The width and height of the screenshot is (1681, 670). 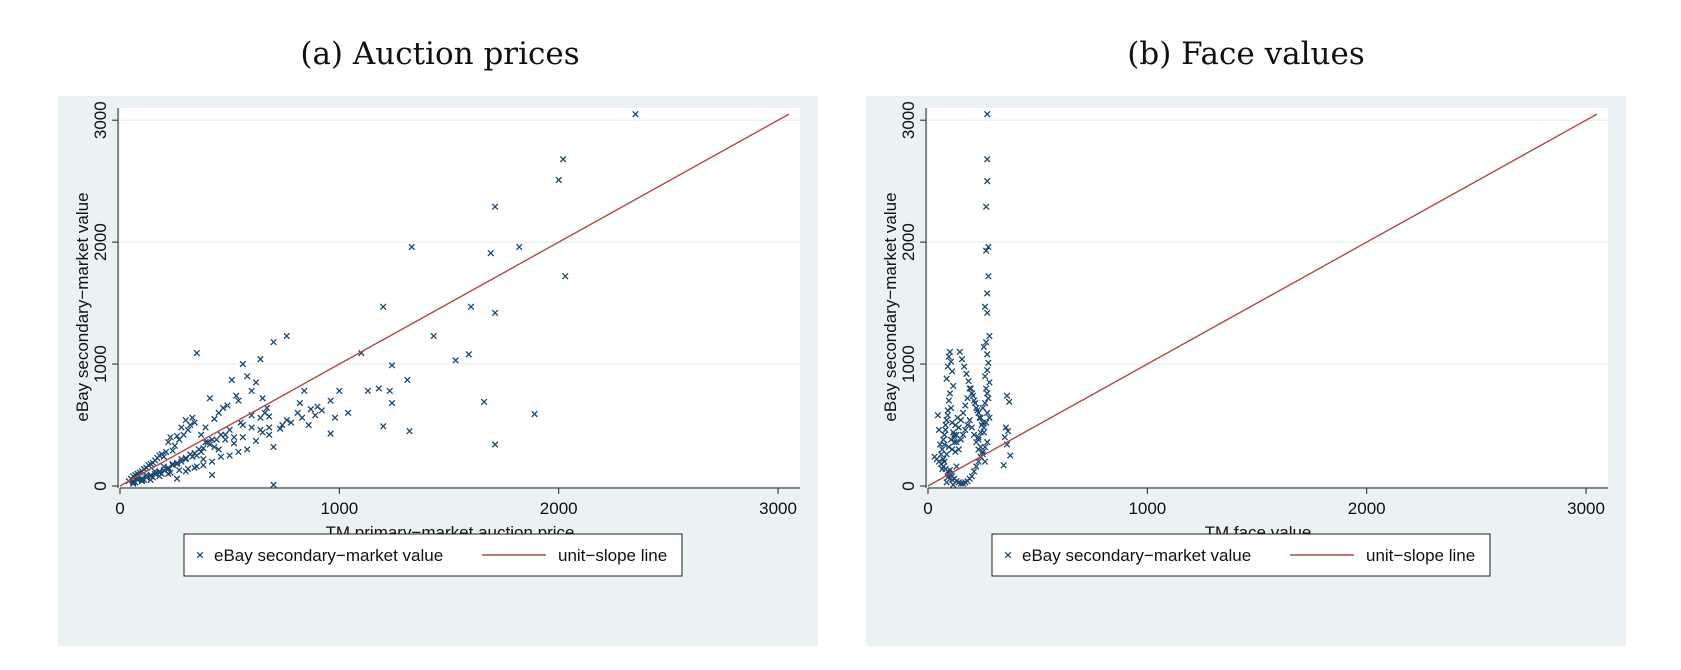 What do you see at coordinates (1586, 508) in the screenshot?
I see `x-tick-label: 3000` at bounding box center [1586, 508].